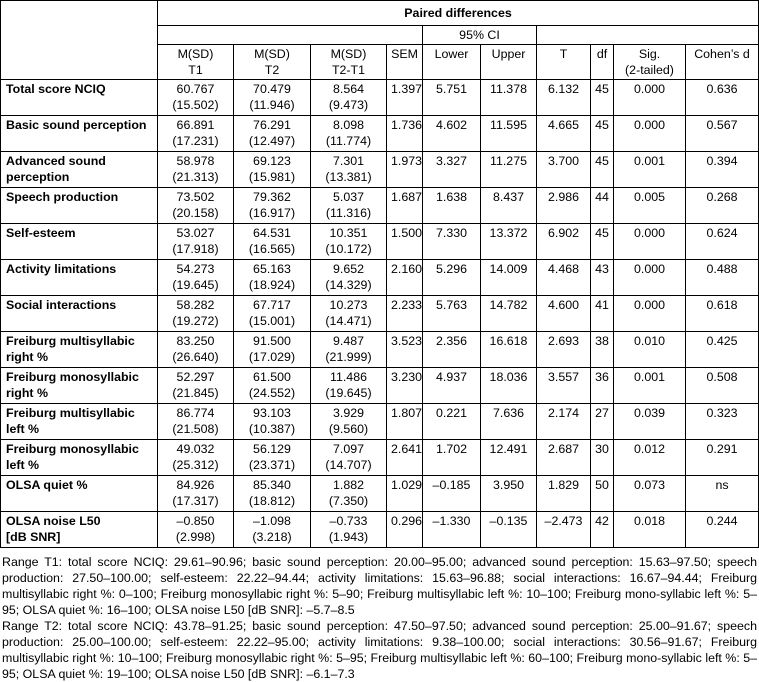 The image size is (759, 682). Describe the element at coordinates (563, 421) in the screenshot. I see `cell-t-value: 2.174` at that location.